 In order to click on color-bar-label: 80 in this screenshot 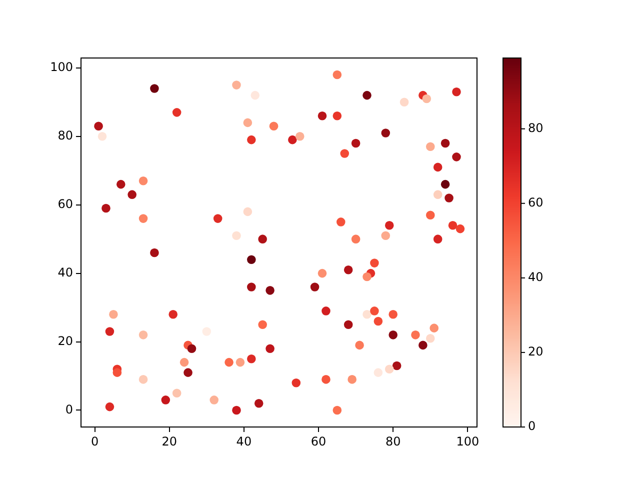, I will do `click(536, 127)`.